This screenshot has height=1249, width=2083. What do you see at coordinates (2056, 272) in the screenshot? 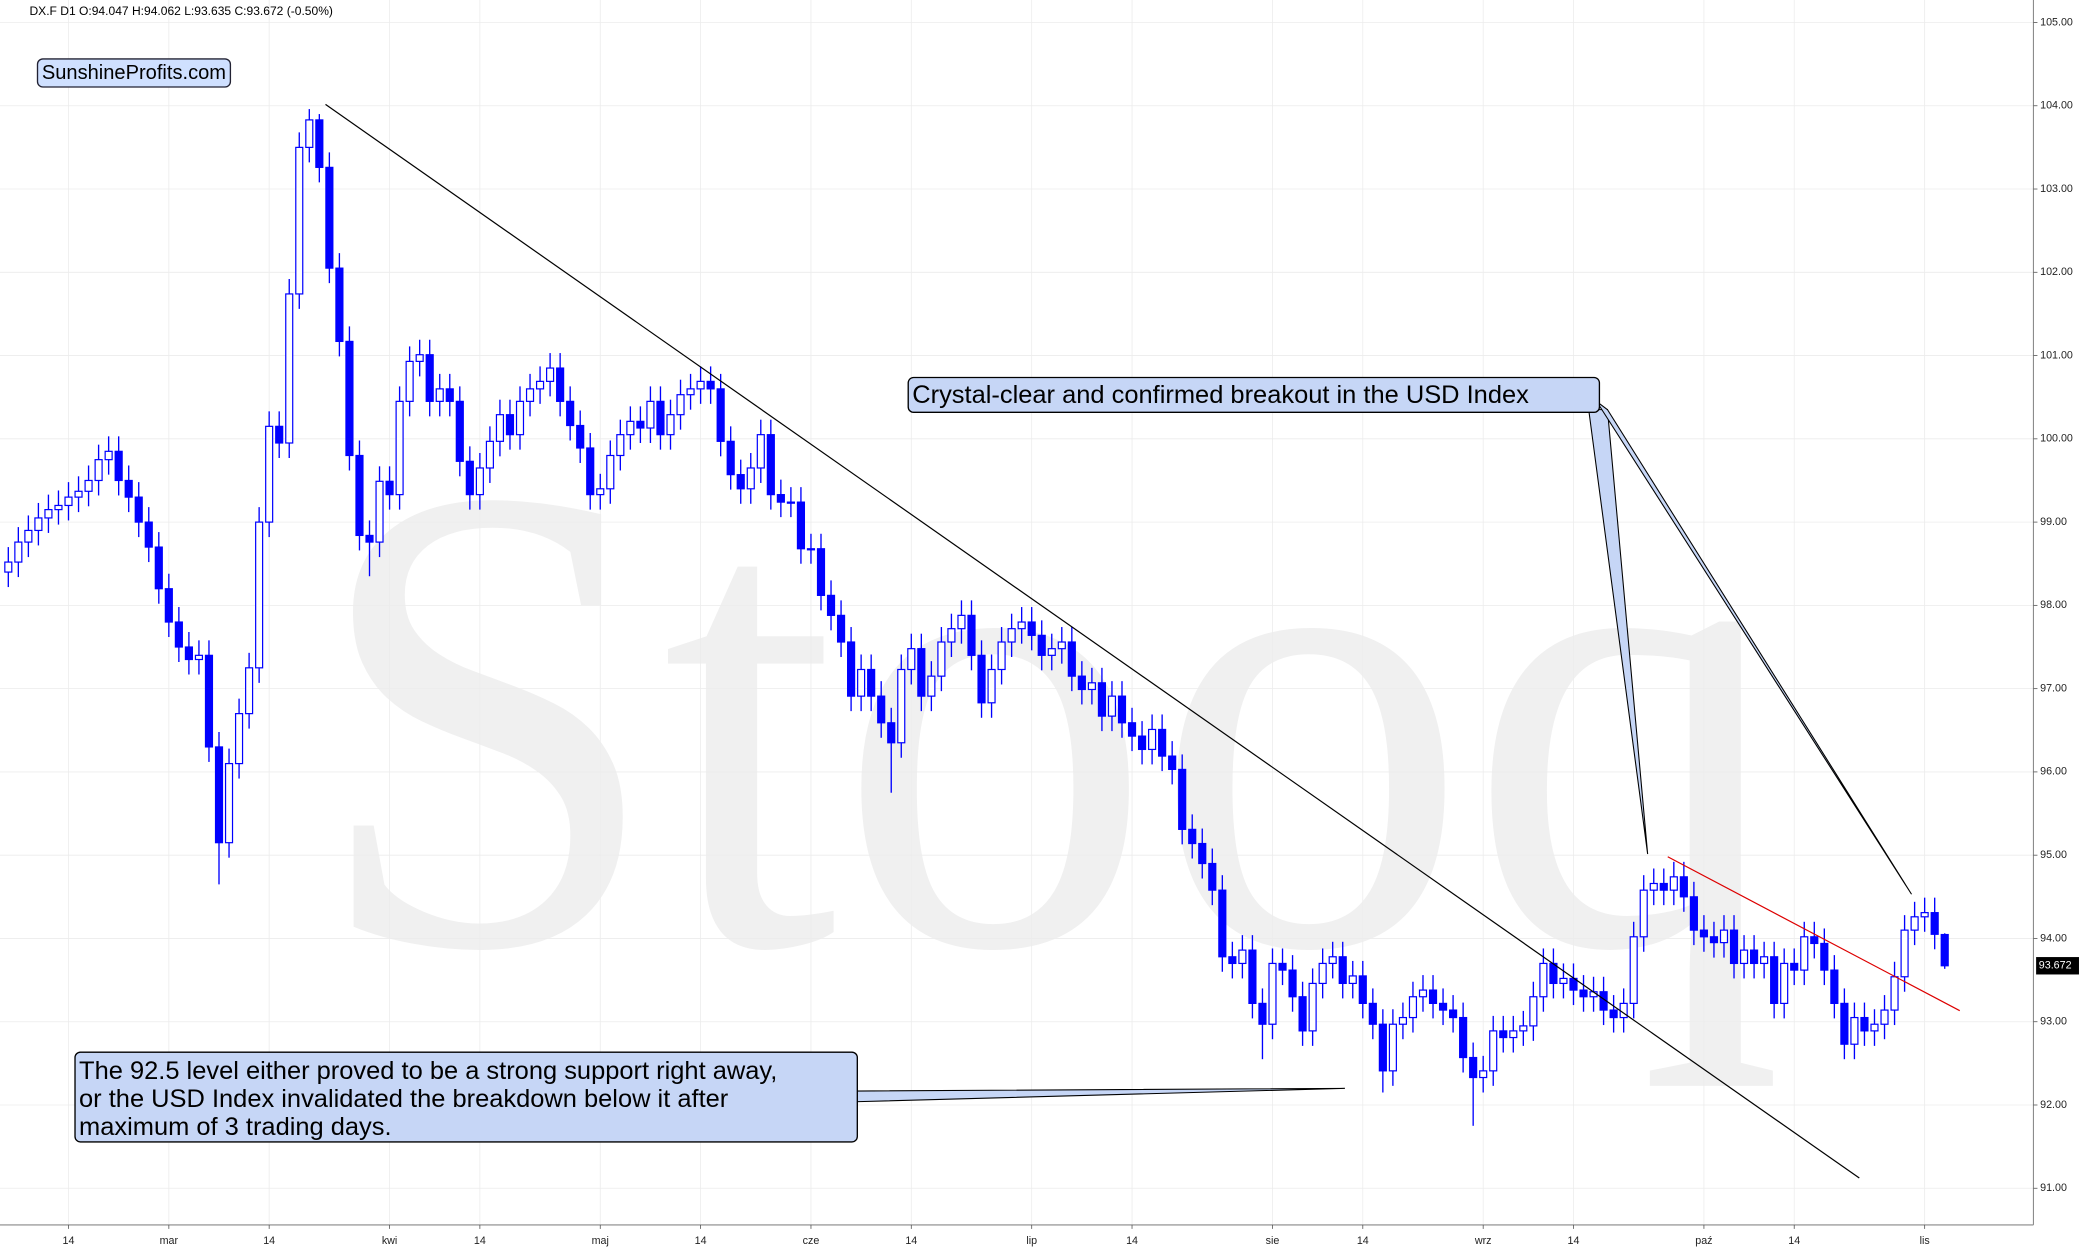
I see `y-tick-label: 102.00` at bounding box center [2056, 272].